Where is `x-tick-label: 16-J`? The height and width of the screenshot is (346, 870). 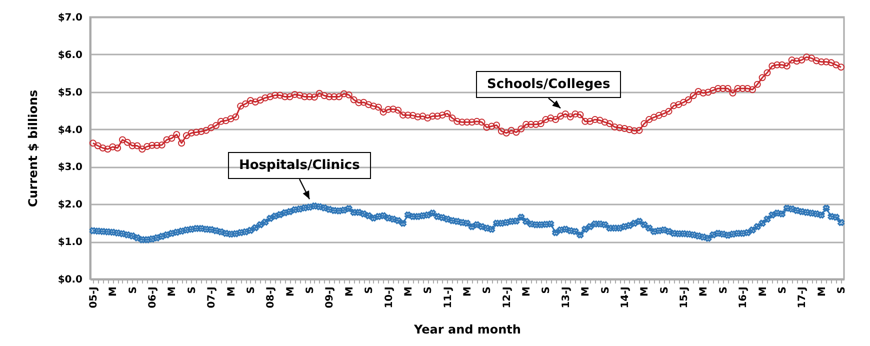
x-tick-label: 16-J is located at coordinates (744, 297).